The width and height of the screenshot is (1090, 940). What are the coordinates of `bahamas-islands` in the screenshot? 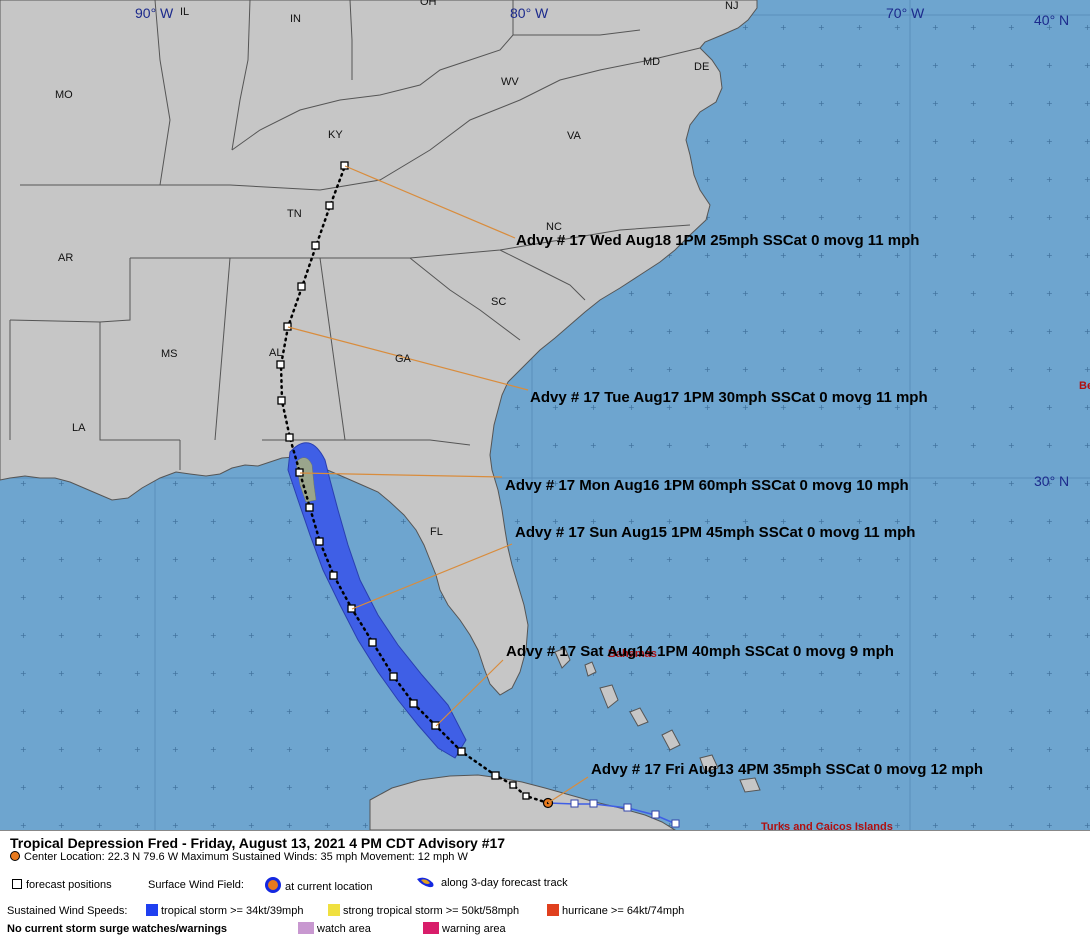 It's located at (657, 720).